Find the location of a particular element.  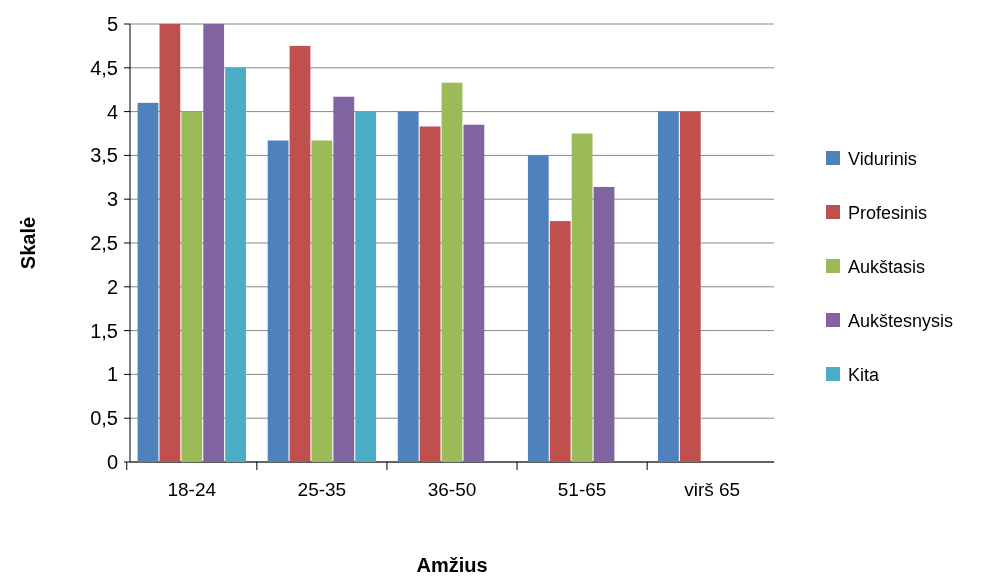

y-tick-label: 1 is located at coordinates (112, 374).